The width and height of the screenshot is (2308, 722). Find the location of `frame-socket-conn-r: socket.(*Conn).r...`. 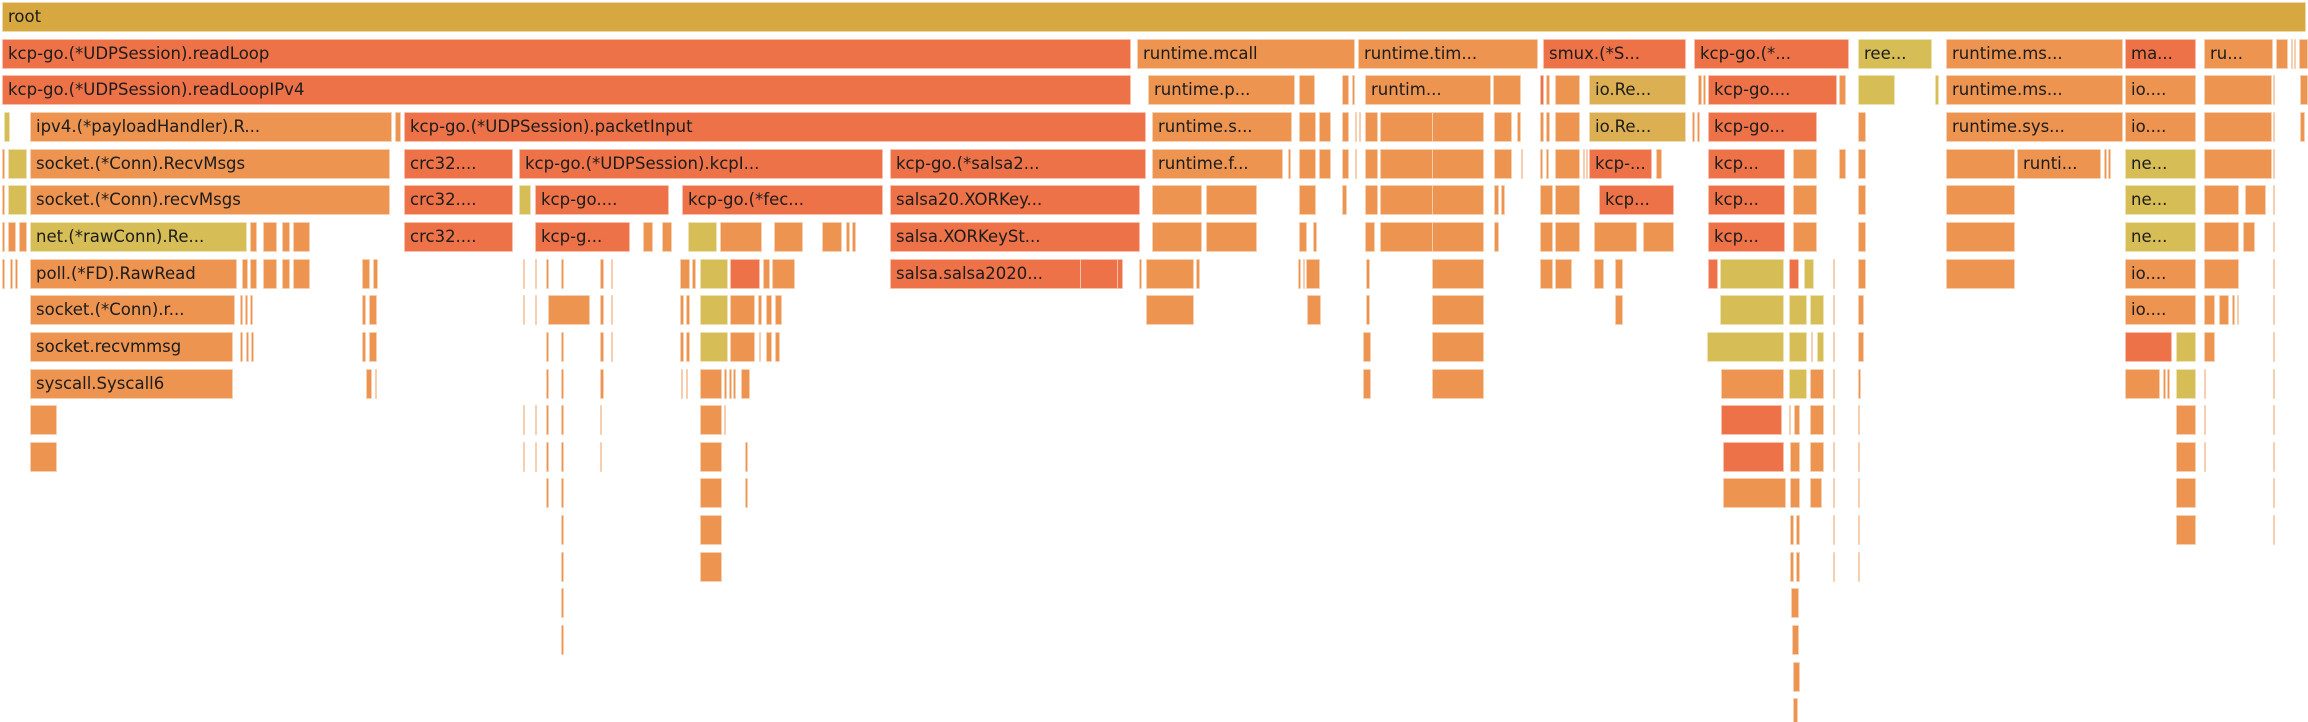

frame-socket-conn-r: socket.(*Conn).r... is located at coordinates (132, 310).